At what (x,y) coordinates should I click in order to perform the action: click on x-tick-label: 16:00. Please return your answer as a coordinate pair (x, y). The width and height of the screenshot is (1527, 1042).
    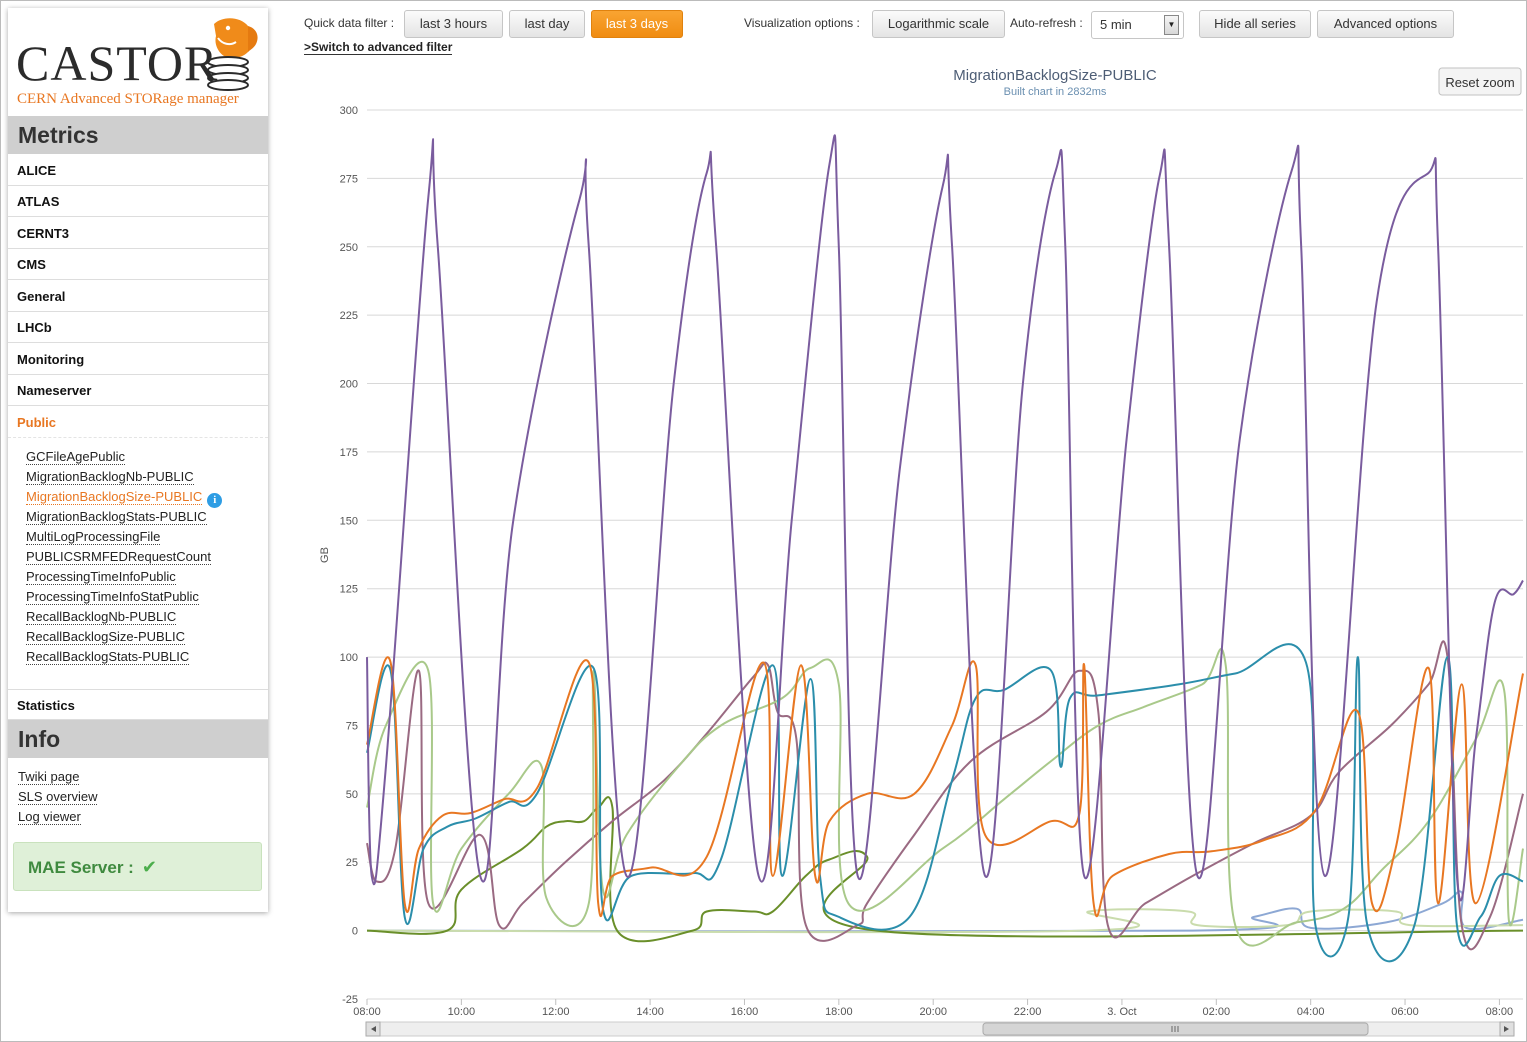
    Looking at the image, I should click on (745, 1012).